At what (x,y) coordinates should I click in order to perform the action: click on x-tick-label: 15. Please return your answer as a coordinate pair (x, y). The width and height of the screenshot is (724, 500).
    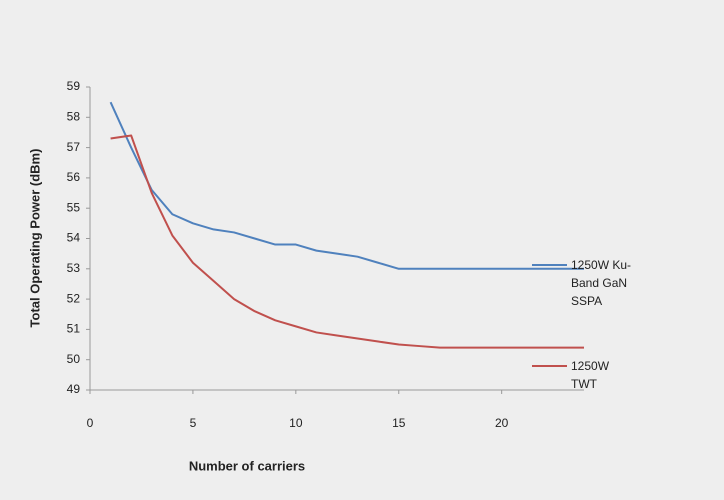
    Looking at the image, I should click on (399, 423).